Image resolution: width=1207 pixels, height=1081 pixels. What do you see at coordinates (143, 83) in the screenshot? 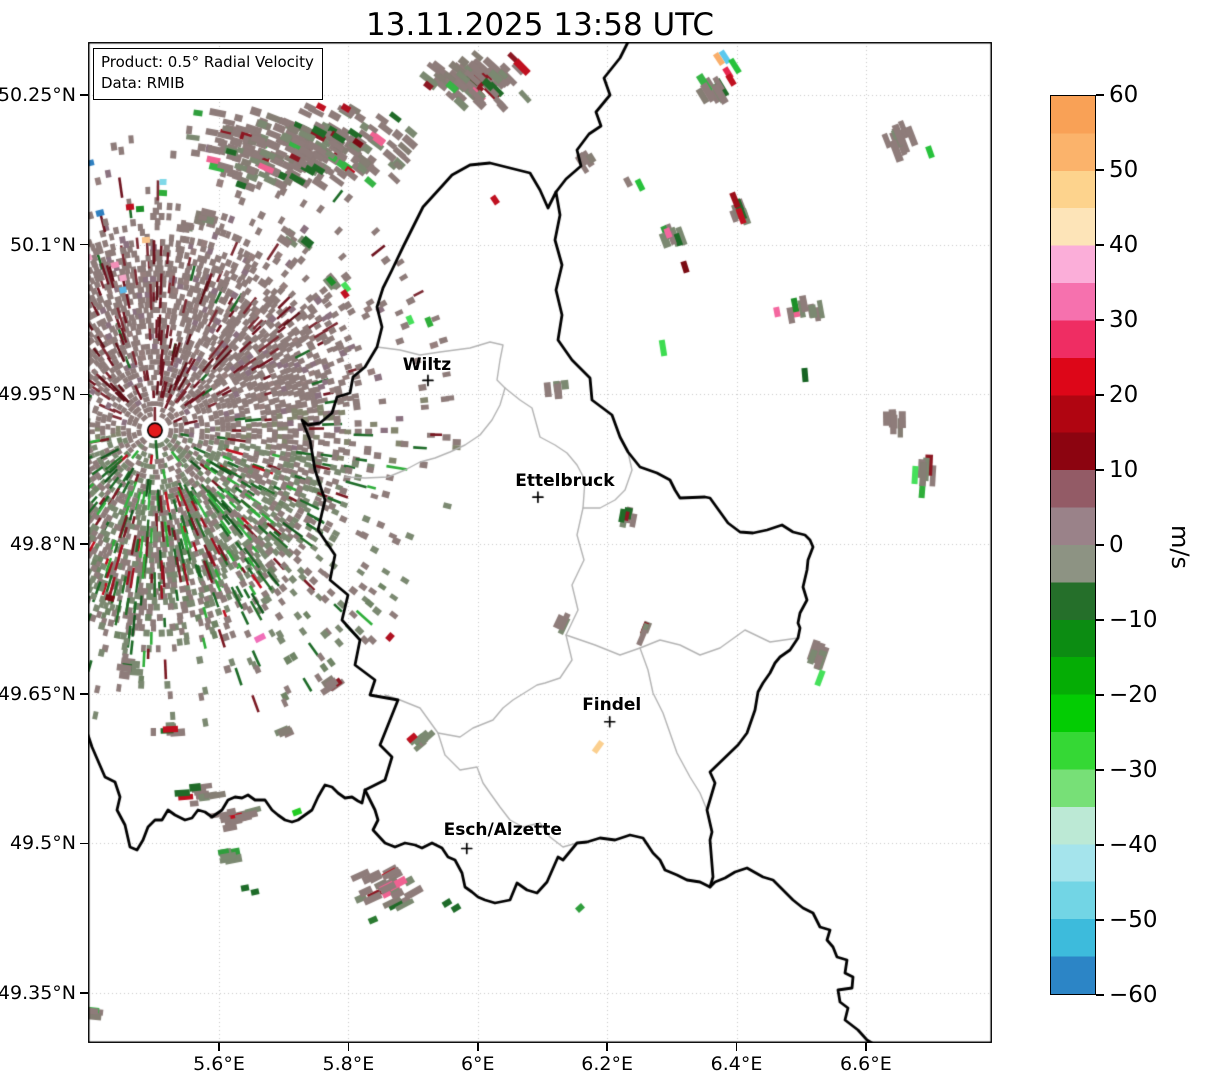
I see `data-source-line: Data: RMIB` at bounding box center [143, 83].